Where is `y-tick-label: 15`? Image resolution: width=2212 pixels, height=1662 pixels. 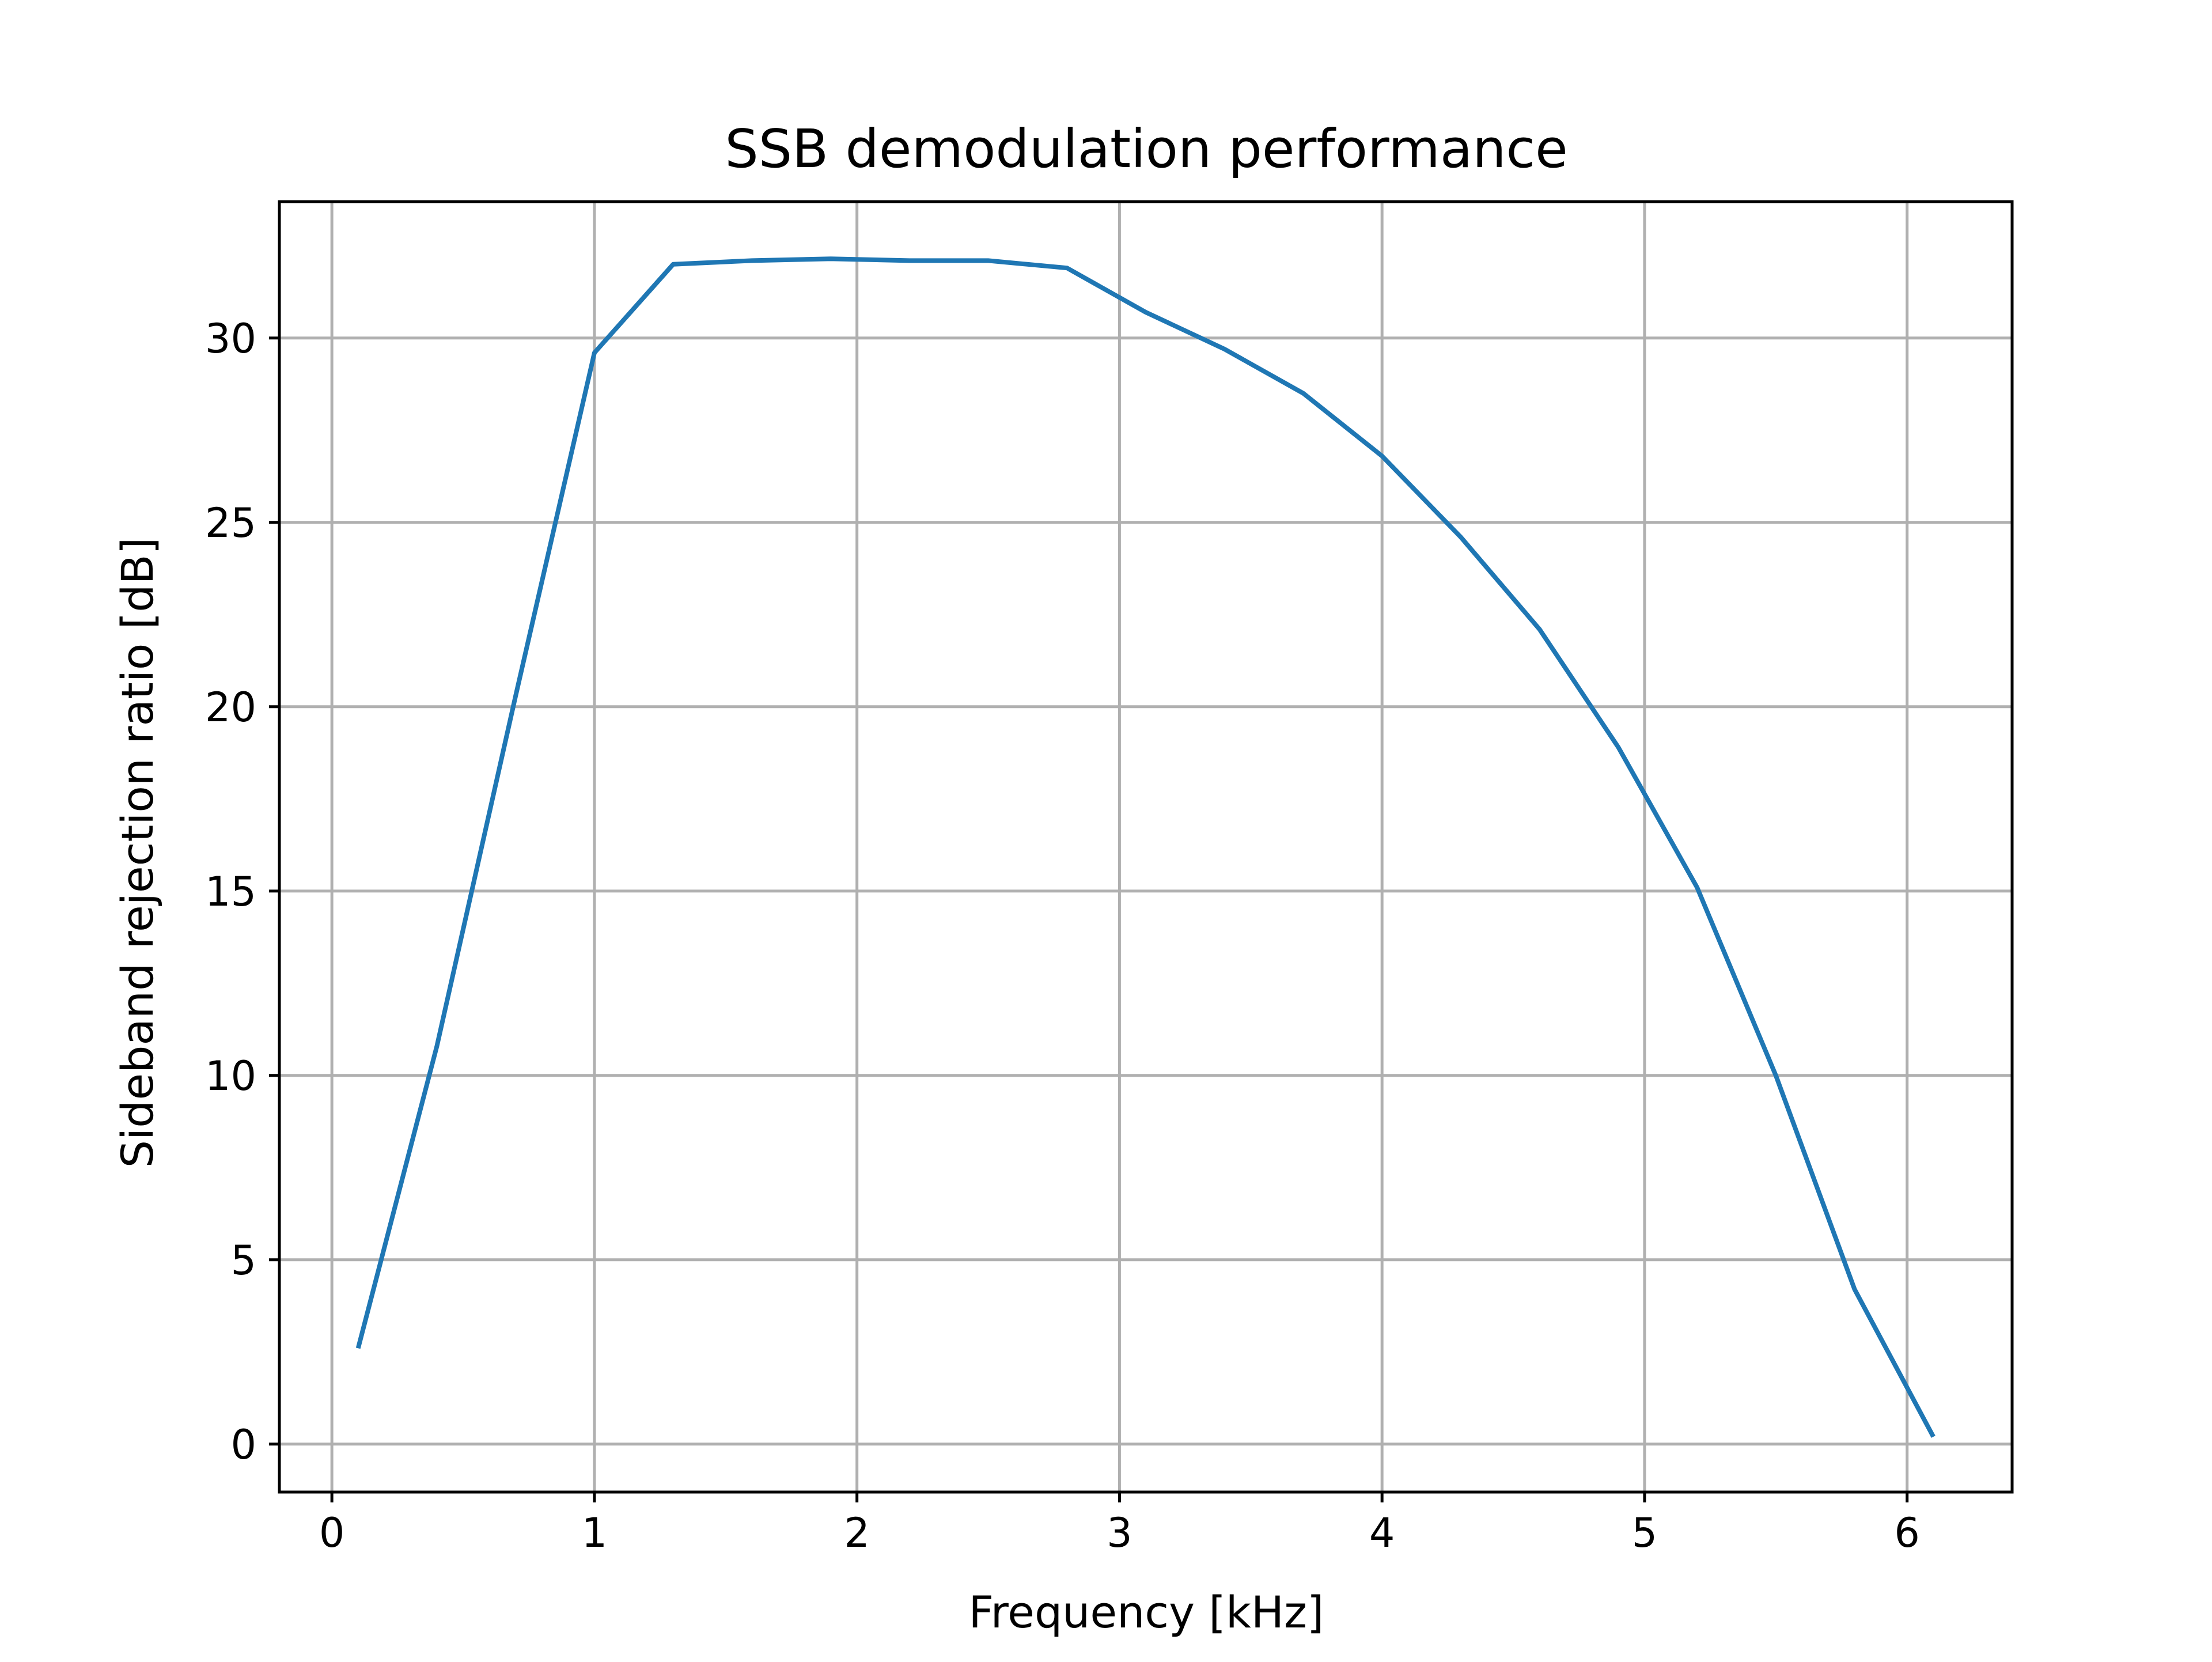 y-tick-label: 15 is located at coordinates (230, 892).